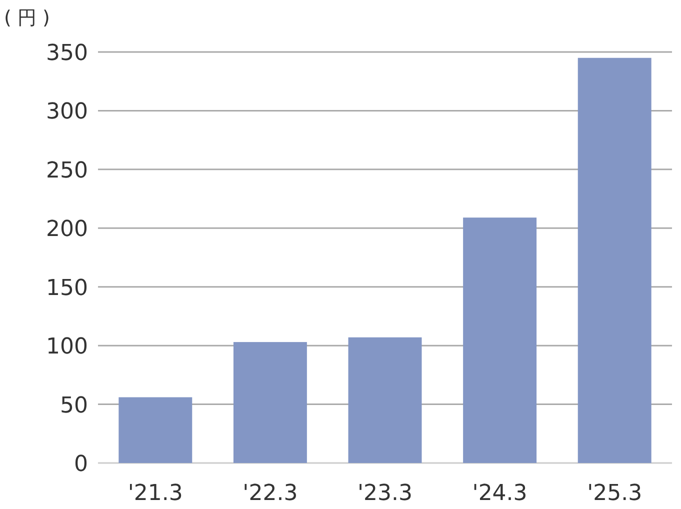  I want to click on x-tick-label: '21.3, so click(155, 493).